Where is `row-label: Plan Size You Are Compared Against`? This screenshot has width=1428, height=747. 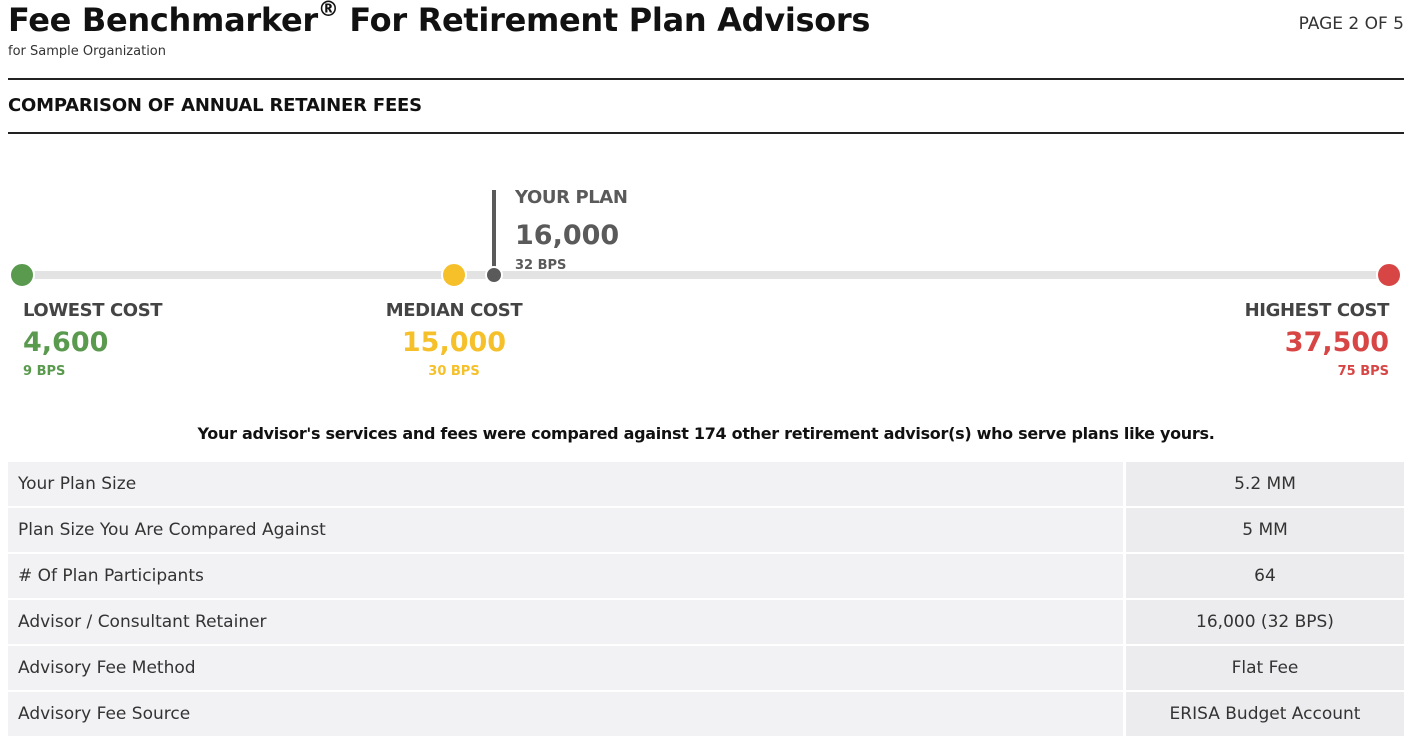
row-label: Plan Size You Are Compared Against is located at coordinates (567, 531).